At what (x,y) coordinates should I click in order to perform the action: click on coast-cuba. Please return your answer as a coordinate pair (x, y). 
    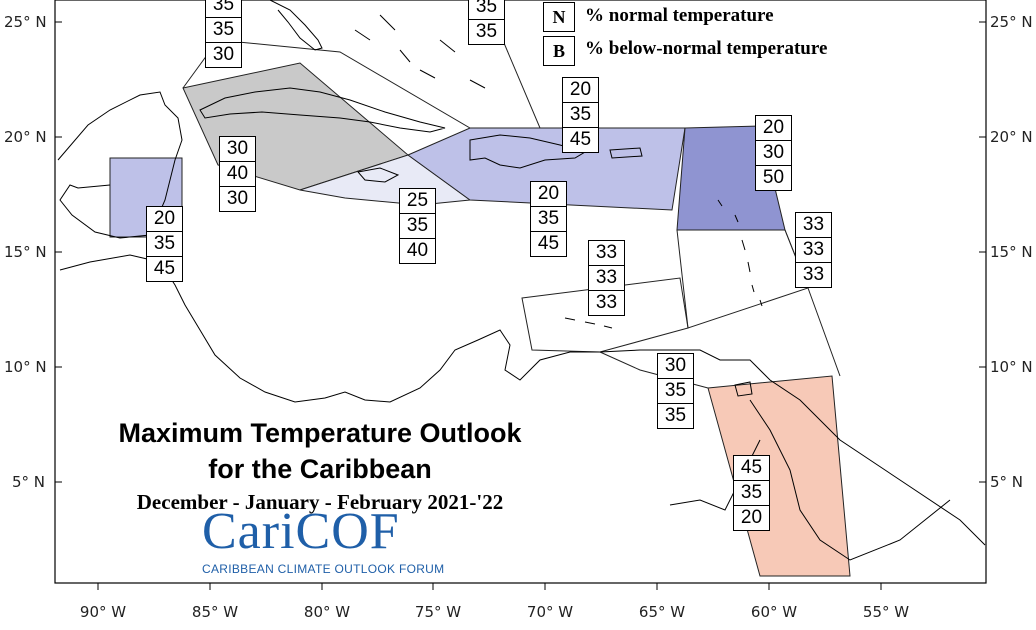
    Looking at the image, I should click on (322, 110).